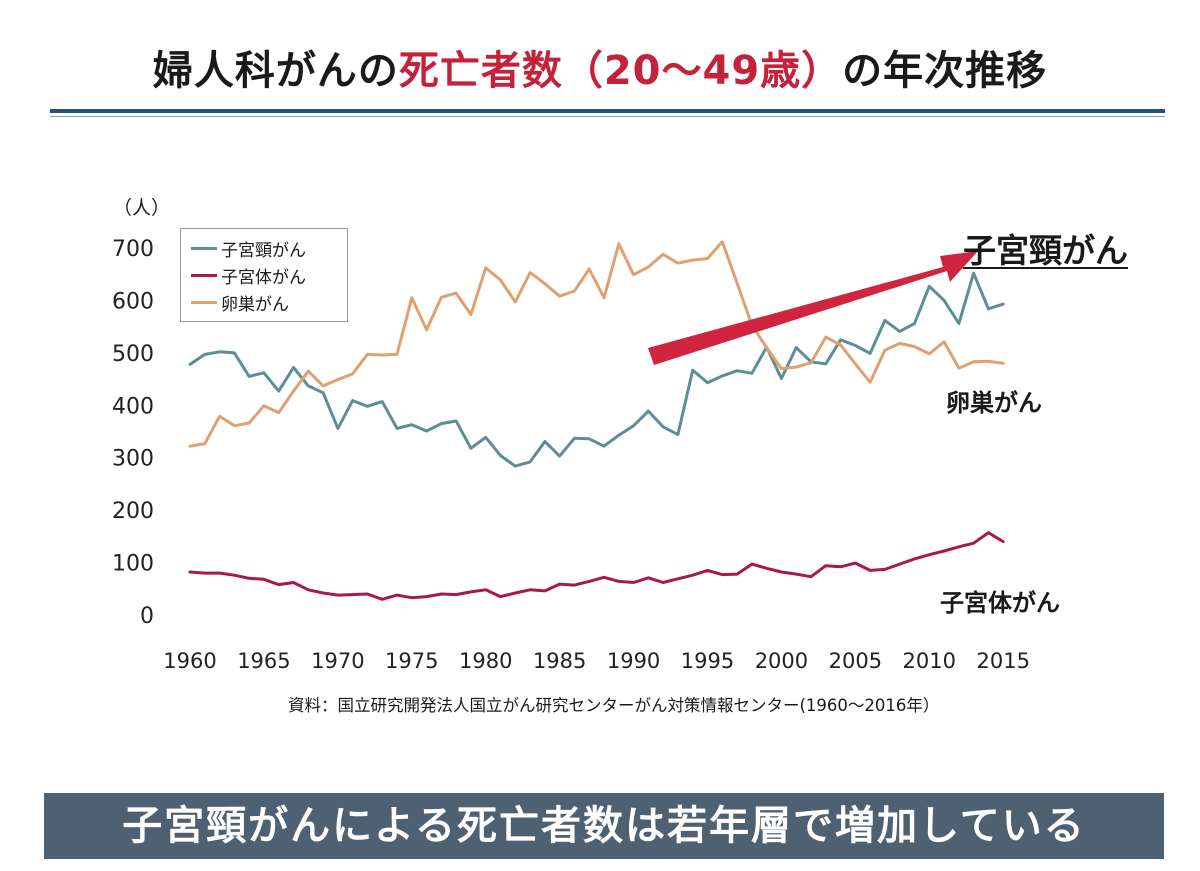  What do you see at coordinates (133, 511) in the screenshot?
I see `y-tick-label: 200` at bounding box center [133, 511].